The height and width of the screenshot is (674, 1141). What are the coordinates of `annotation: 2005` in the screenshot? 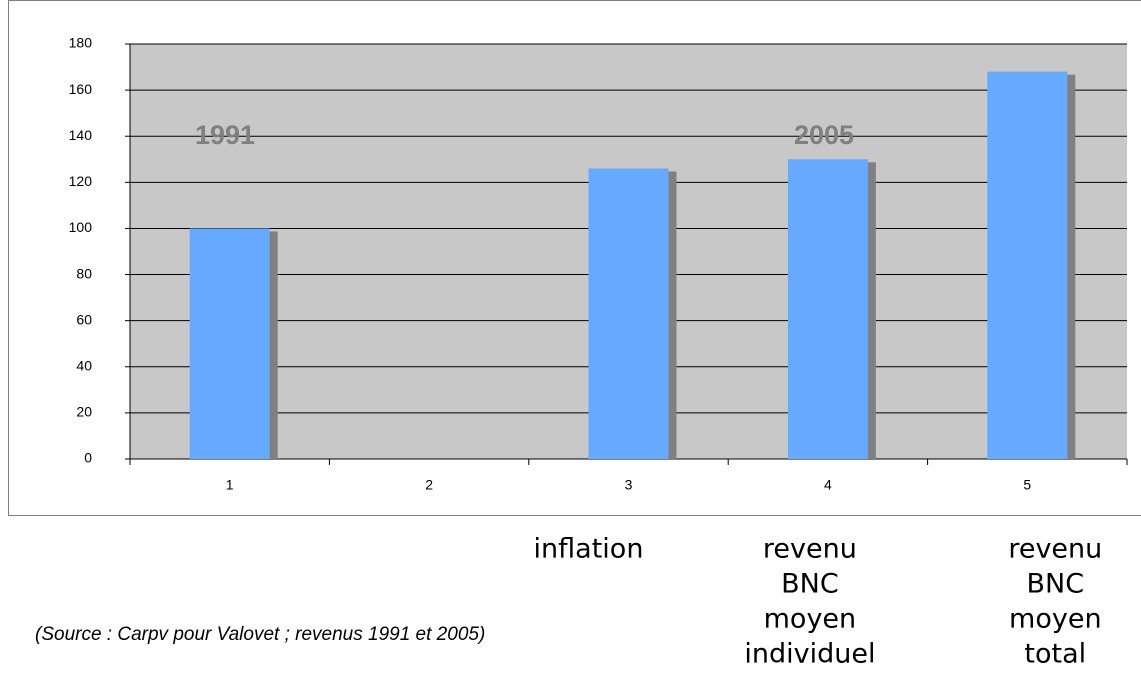 It's located at (824, 135).